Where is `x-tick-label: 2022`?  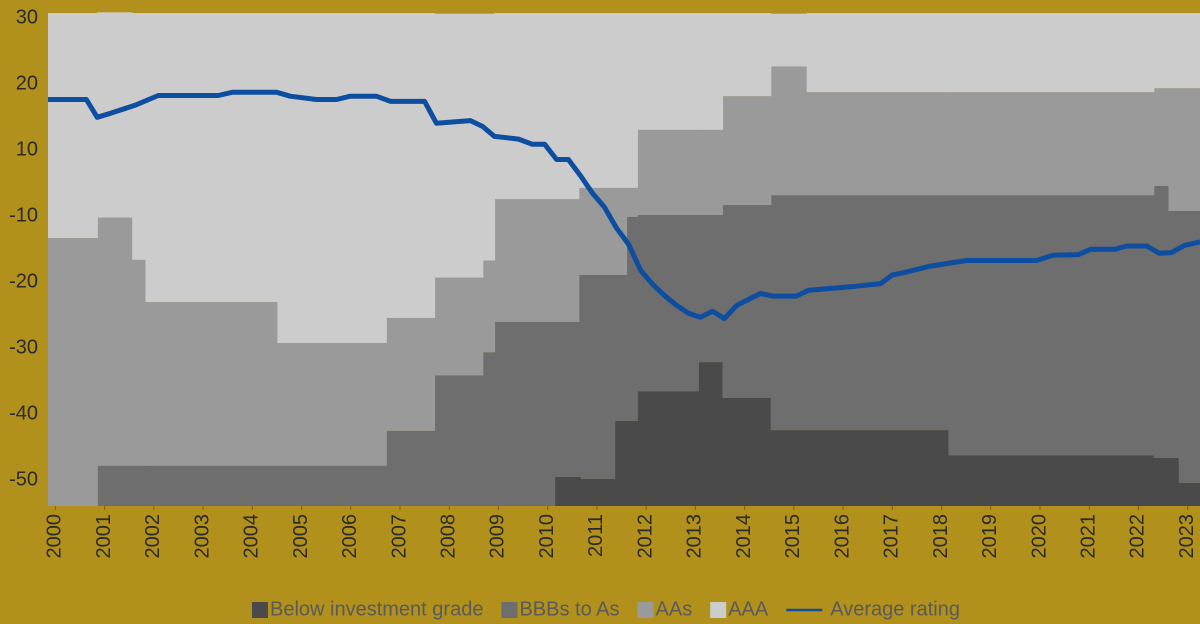 x-tick-label: 2022 is located at coordinates (1138, 536).